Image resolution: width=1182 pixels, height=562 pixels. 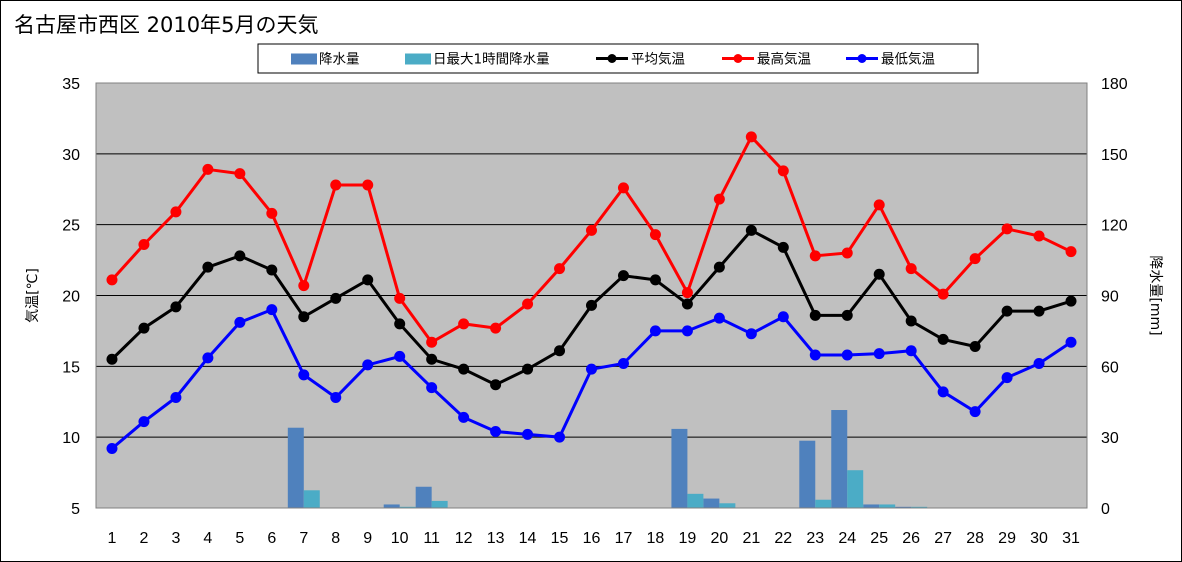 What do you see at coordinates (71, 438) in the screenshot?
I see `y-tick-label: 10` at bounding box center [71, 438].